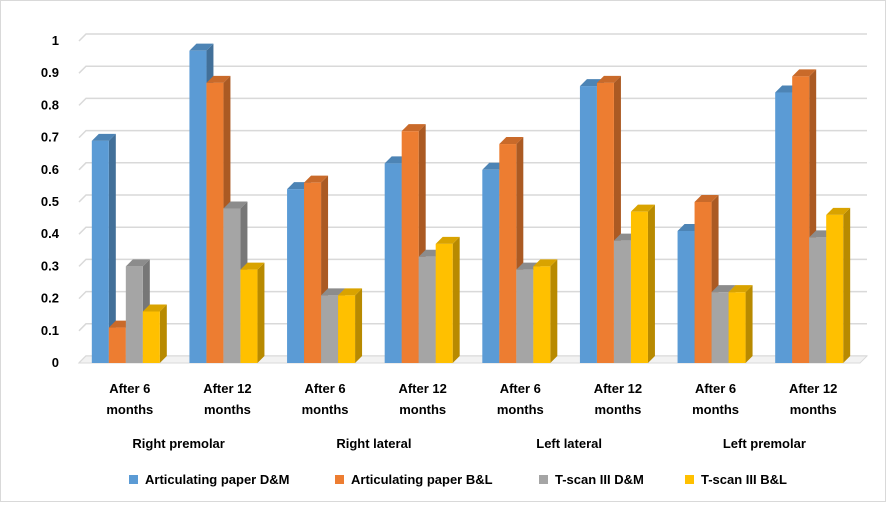 This screenshot has height=506, width=890. Describe the element at coordinates (599, 479) in the screenshot. I see `legend-label: T-scan III D&M` at that location.